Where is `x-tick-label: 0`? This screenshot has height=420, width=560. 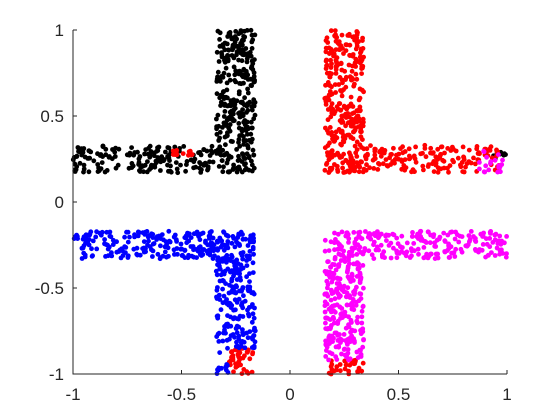
x-tick-label: 0 is located at coordinates (289, 394).